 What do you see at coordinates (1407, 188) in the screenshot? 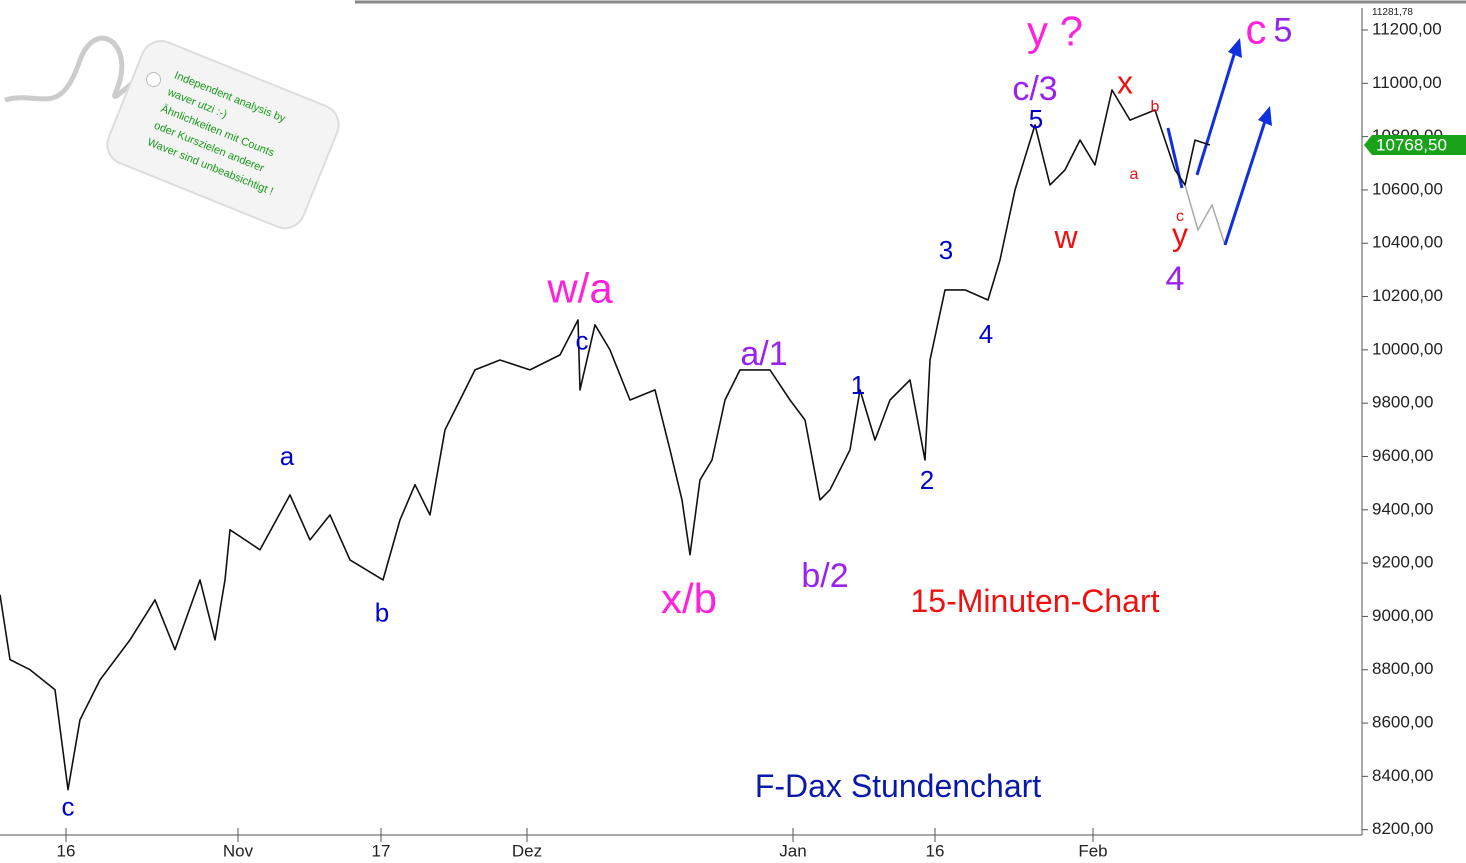
I see `y-tick-label: 10600,00` at bounding box center [1407, 188].